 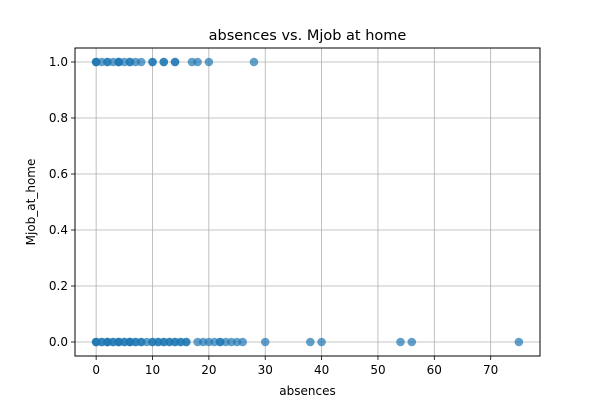 What do you see at coordinates (58, 230) in the screenshot?
I see `y-tick-label: 0.4` at bounding box center [58, 230].